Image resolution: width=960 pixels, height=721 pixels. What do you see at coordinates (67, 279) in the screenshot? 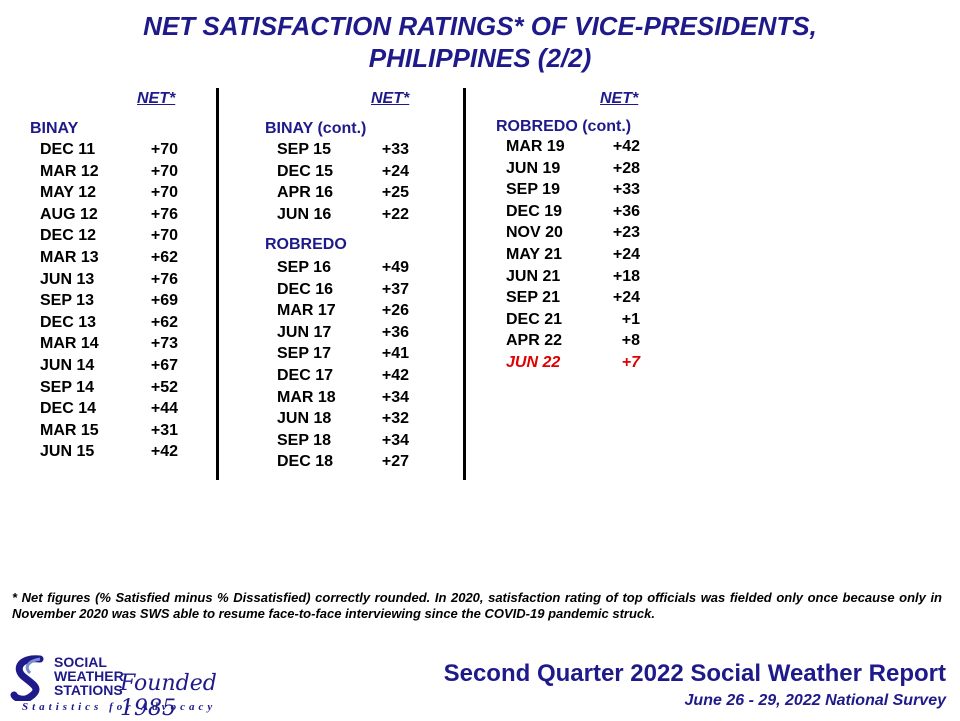
I see `row-date: JUN 13` at bounding box center [67, 279].